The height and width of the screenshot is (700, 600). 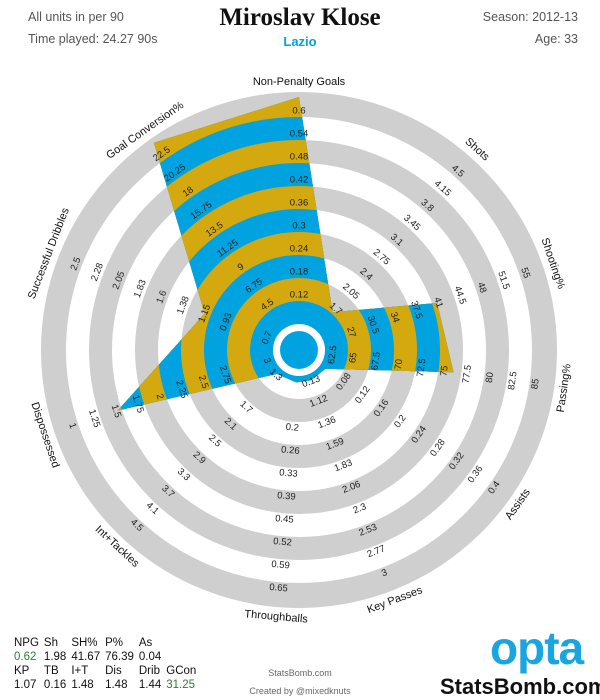 I want to click on tick-label: 70, so click(x=399, y=364).